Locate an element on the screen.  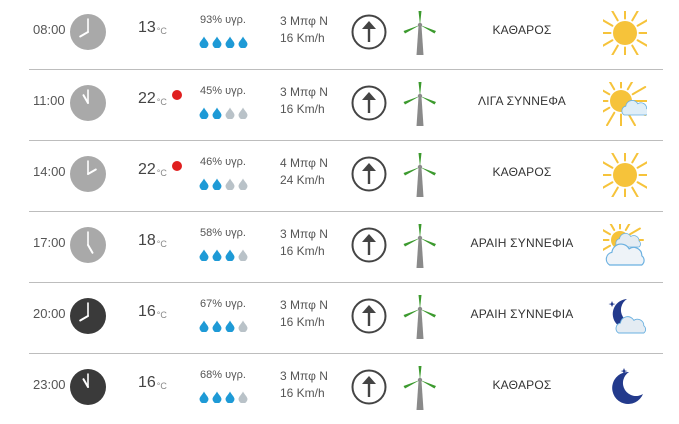
temperature: 18°C is located at coordinates (152, 241).